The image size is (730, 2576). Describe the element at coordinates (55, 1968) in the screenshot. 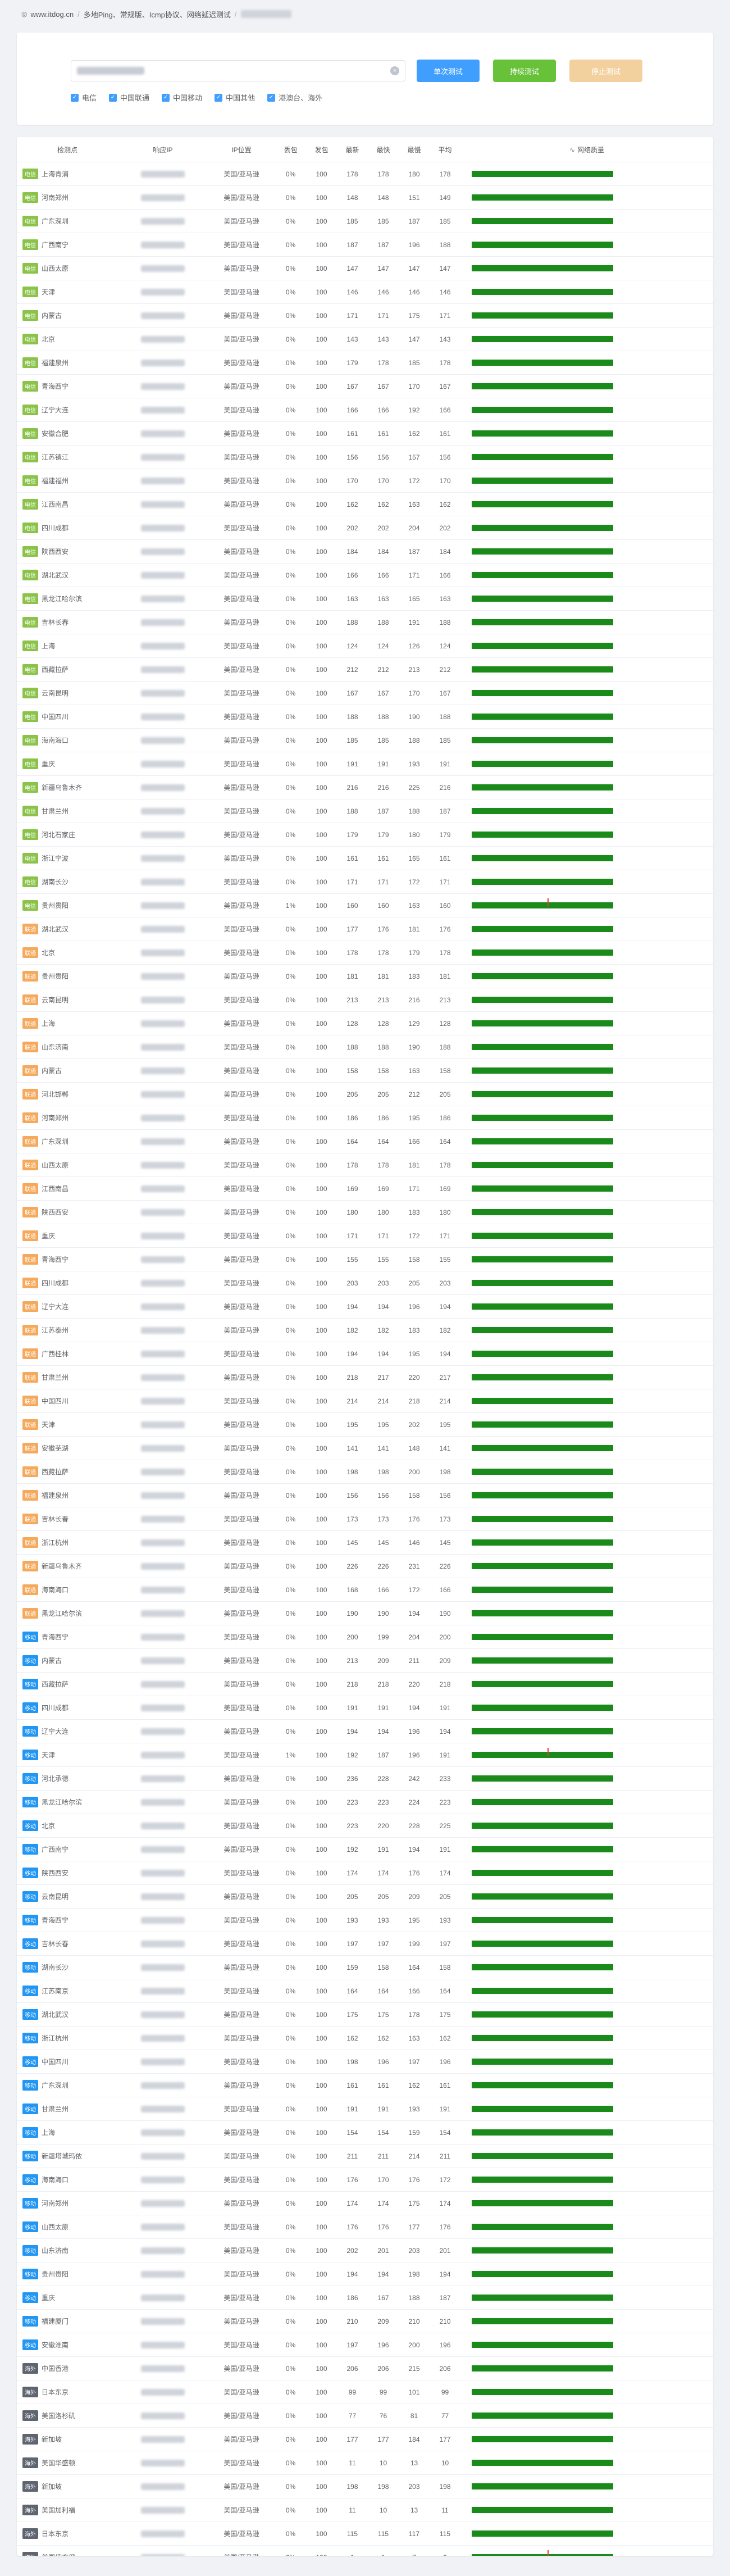

I see `city-name: 湖南长沙` at that location.